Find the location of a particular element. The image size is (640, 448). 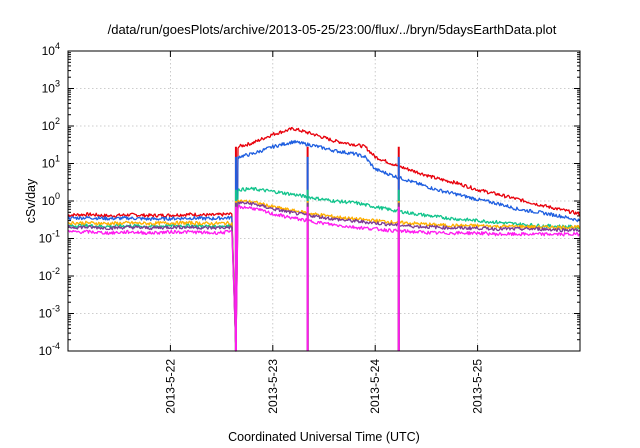

y-tick-label: 10⁻² is located at coordinates (49, 274).